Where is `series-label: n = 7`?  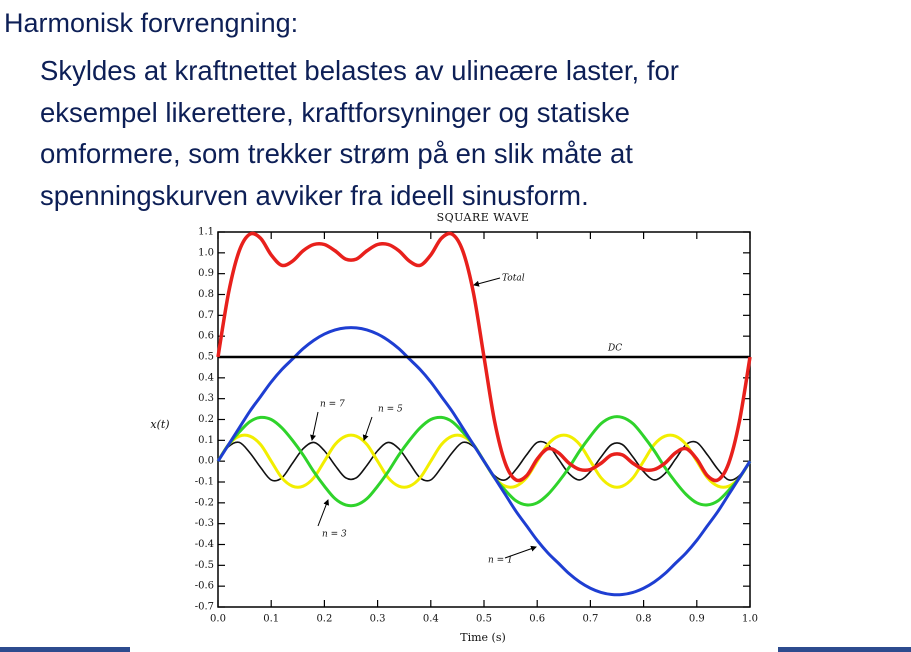 series-label: n = 7 is located at coordinates (332, 405).